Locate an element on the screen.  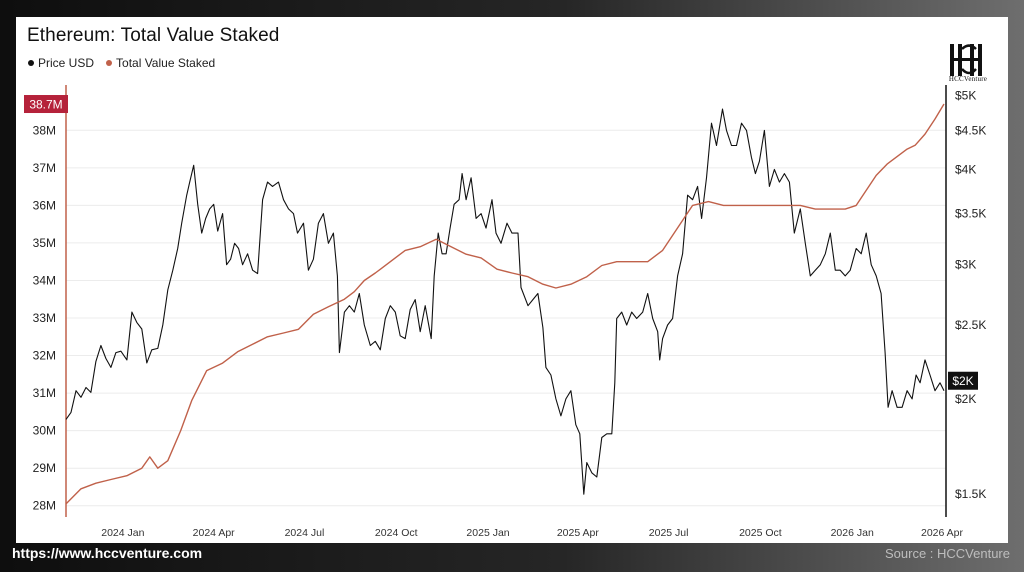
right-current-label: $2K is located at coordinates (962, 381).